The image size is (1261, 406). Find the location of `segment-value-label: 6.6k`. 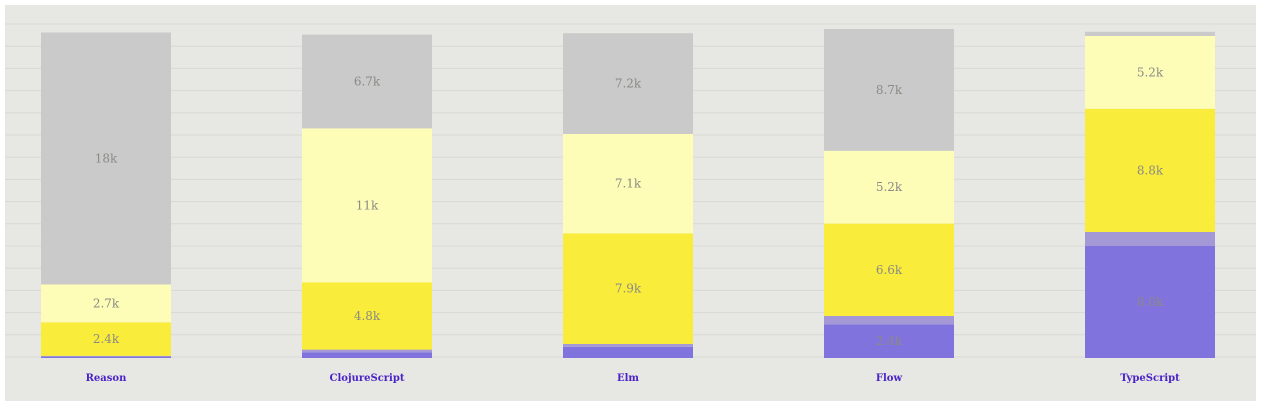

segment-value-label: 6.6k is located at coordinates (889, 270).